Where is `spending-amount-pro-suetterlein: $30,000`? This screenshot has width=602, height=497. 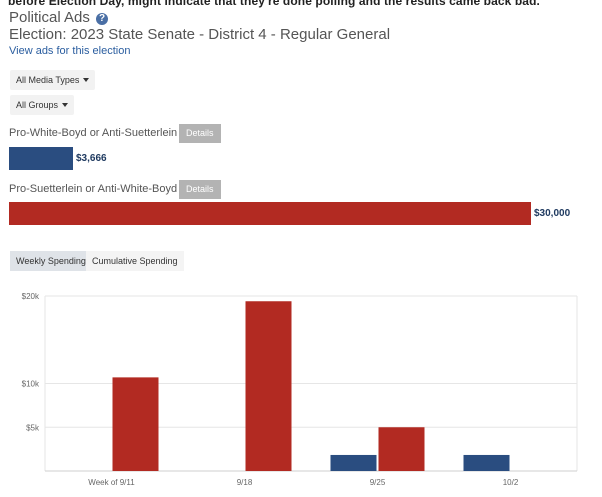
spending-amount-pro-suetterlein: $30,000 is located at coordinates (552, 213).